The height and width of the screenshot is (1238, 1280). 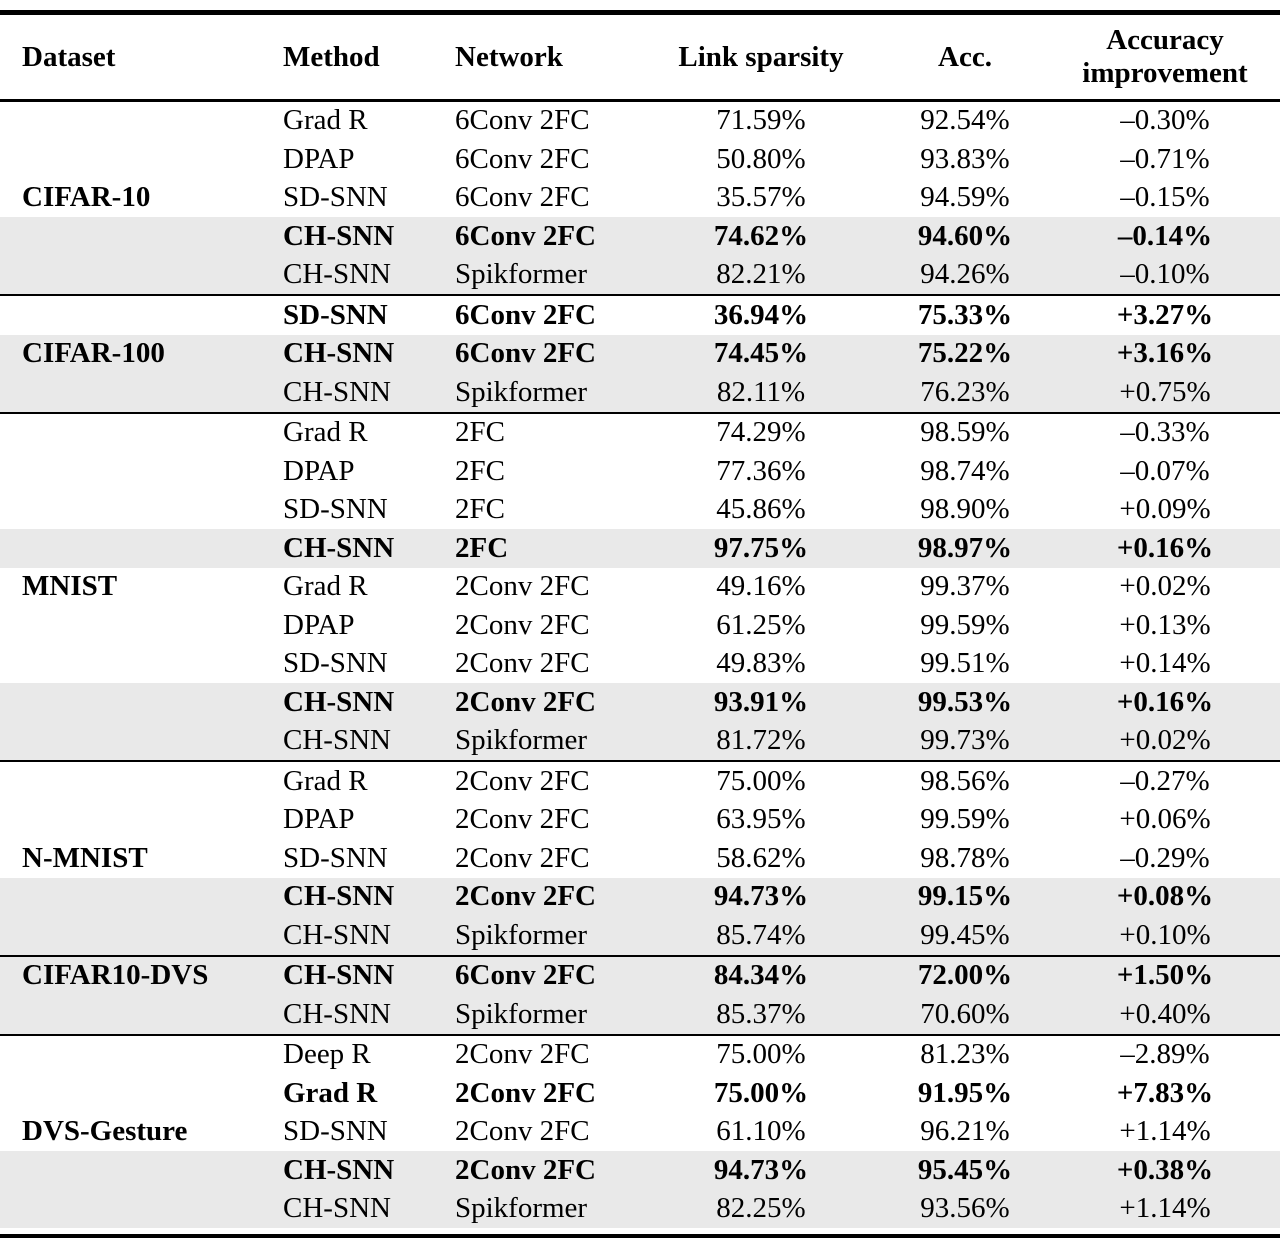 I want to click on cell-link-sparsity: 74.45%, so click(x=761, y=353).